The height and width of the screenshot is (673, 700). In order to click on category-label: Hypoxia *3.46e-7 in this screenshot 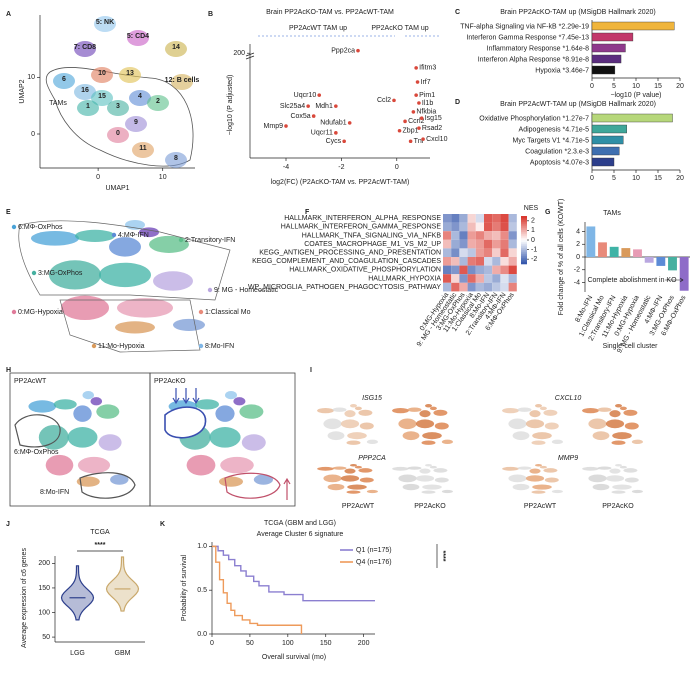, I will do `click(562, 70)`.